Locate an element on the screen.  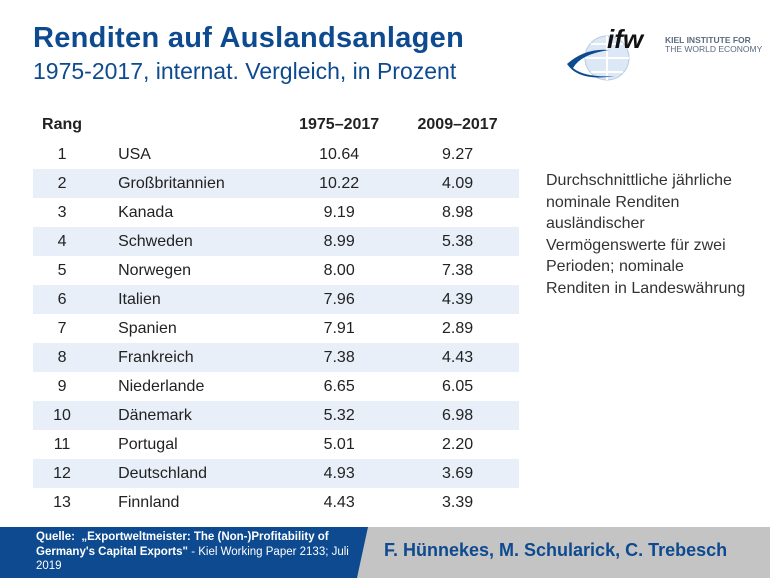
cell-rank: 7 is located at coordinates (62, 328).